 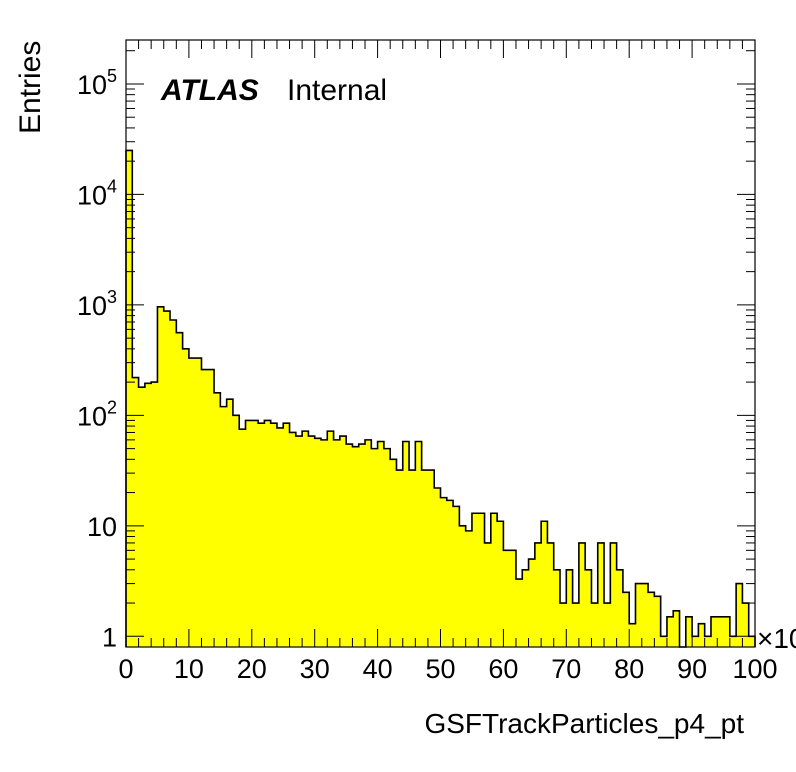 I want to click on y-tick-label: 1, so click(x=109, y=637).